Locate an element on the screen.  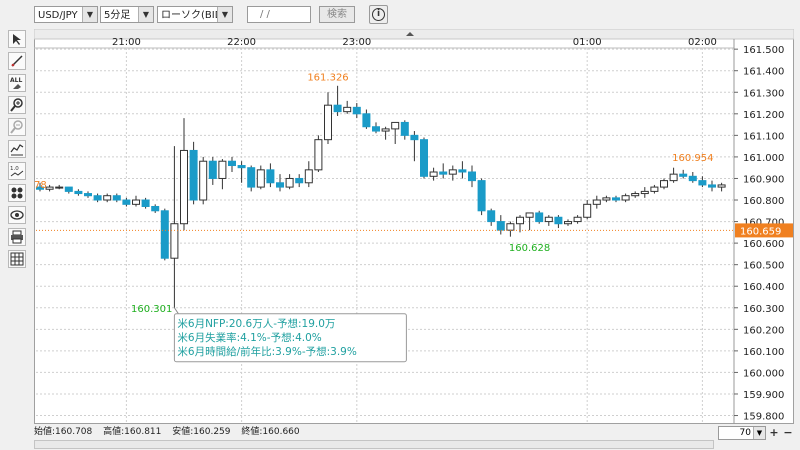
chart-type-value: ローソク(BID) is located at coordinates (194, 15).